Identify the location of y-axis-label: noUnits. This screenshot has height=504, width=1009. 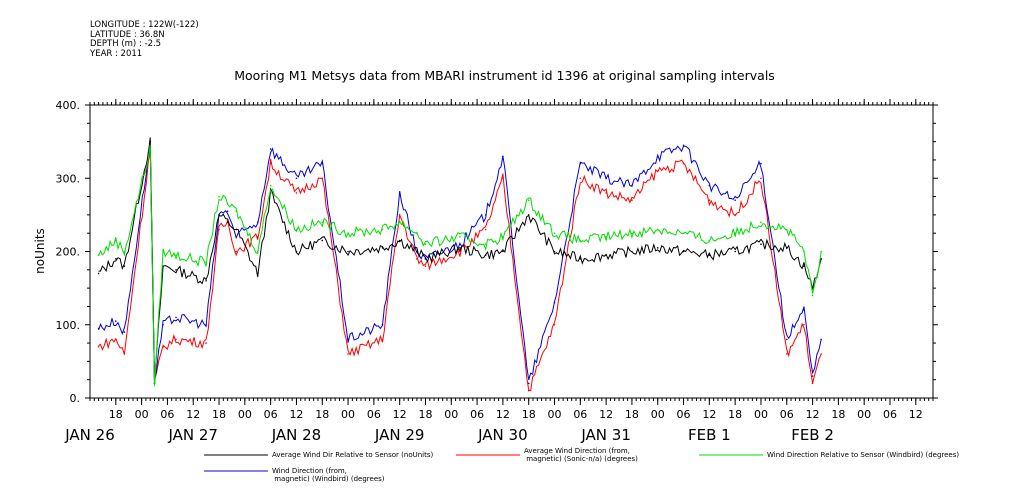
(40, 251).